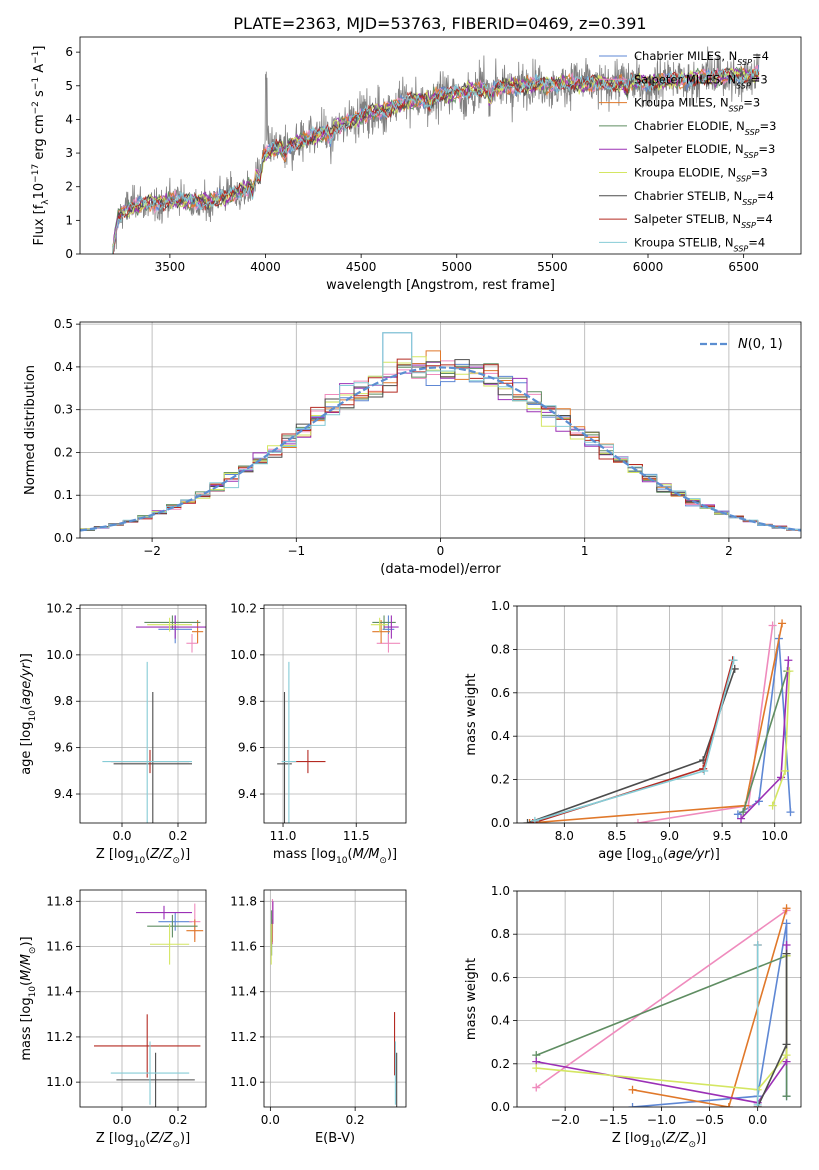 The image size is (819, 1170). Describe the element at coordinates (440, 569) in the screenshot. I see `x-axis-label: (data-model)/error` at that location.